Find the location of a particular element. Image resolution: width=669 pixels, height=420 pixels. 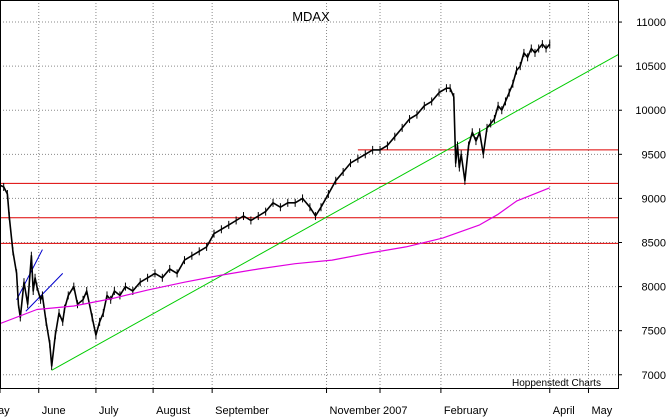

x-tick-label: February is located at coordinates (466, 411).